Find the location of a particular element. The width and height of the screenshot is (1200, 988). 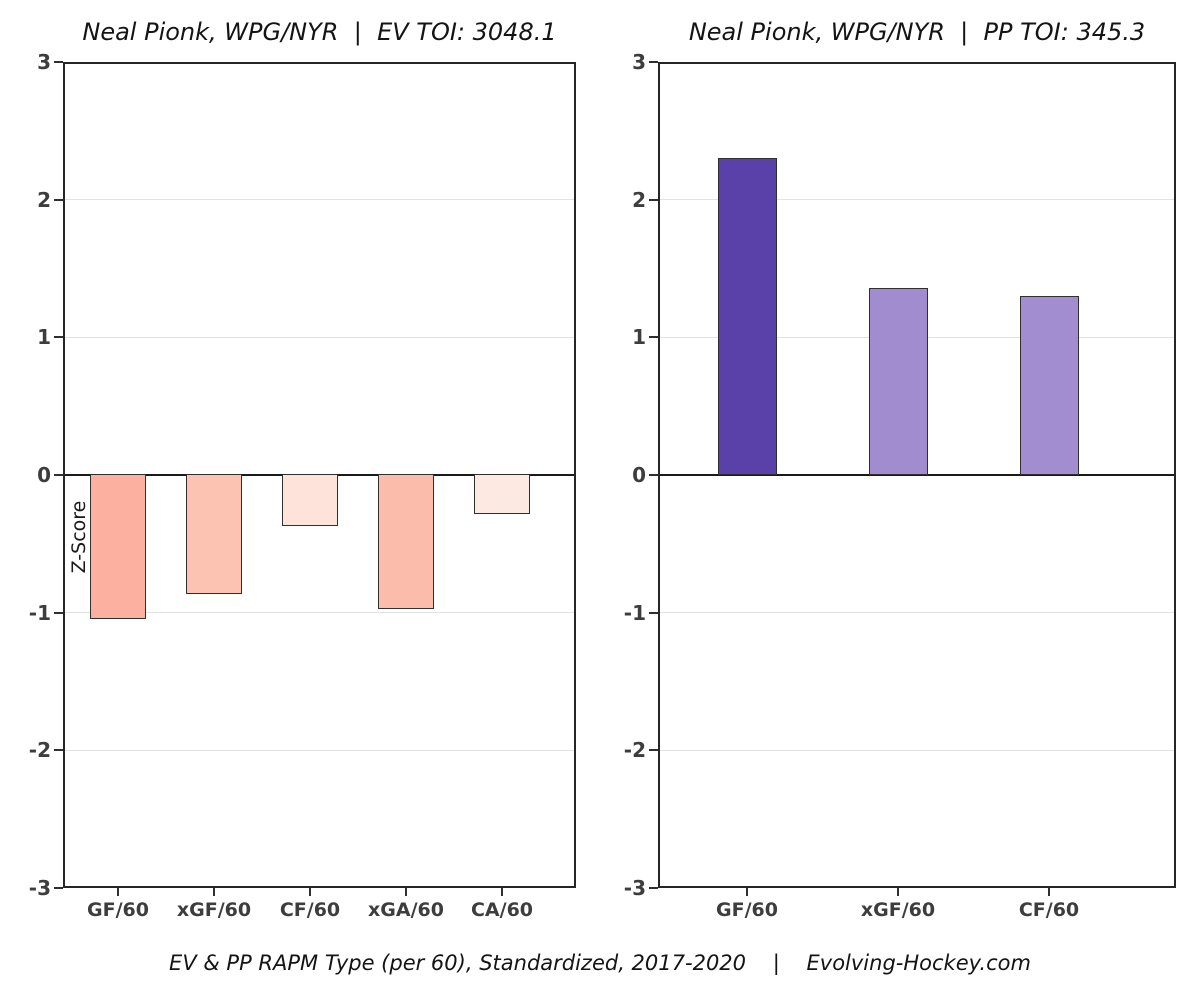

x-tick-label: xGA/60 is located at coordinates (406, 910).